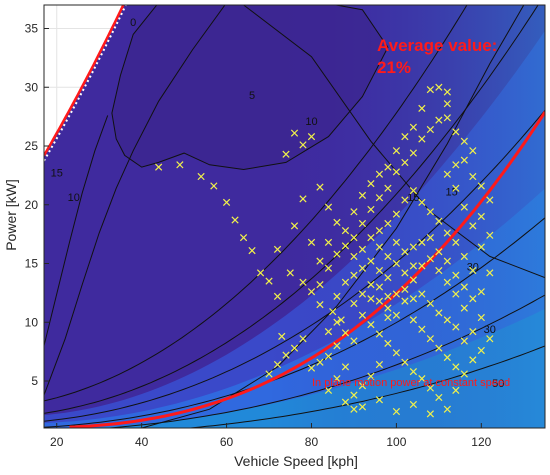 The width and height of the screenshot is (550, 475). What do you see at coordinates (34, 381) in the screenshot?
I see `y-tick-label: 5` at bounding box center [34, 381].